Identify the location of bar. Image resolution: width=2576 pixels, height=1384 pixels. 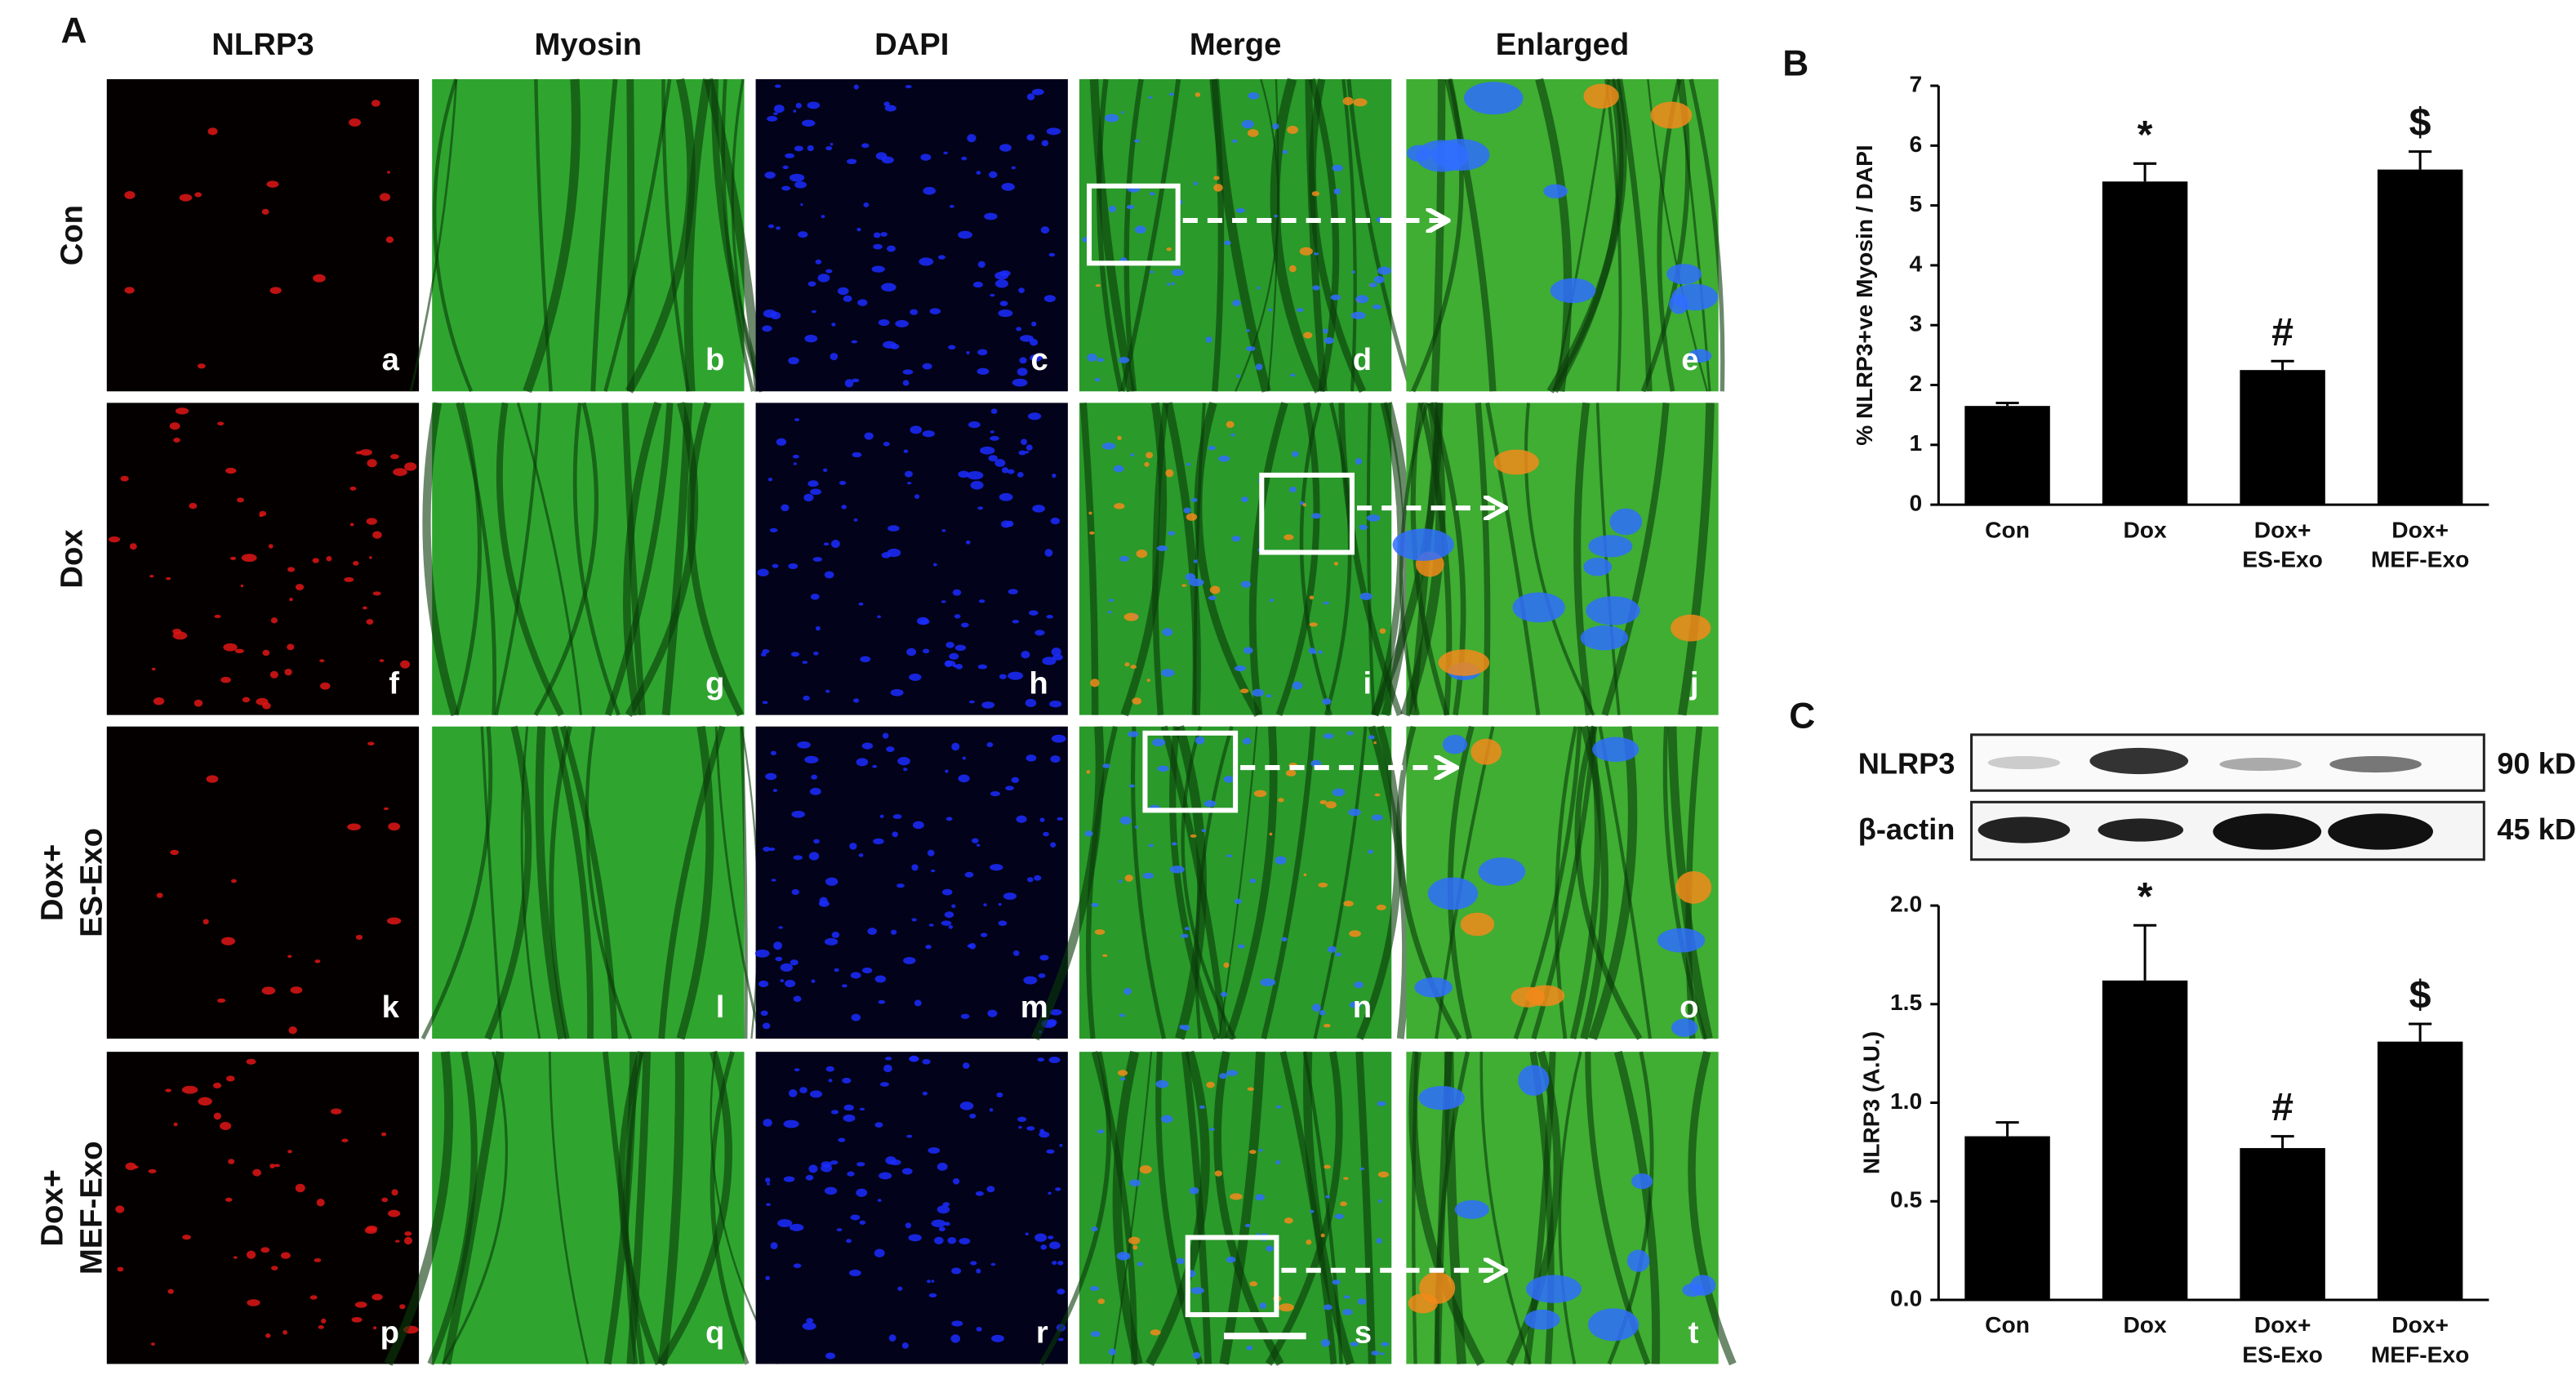
(2007, 1218).